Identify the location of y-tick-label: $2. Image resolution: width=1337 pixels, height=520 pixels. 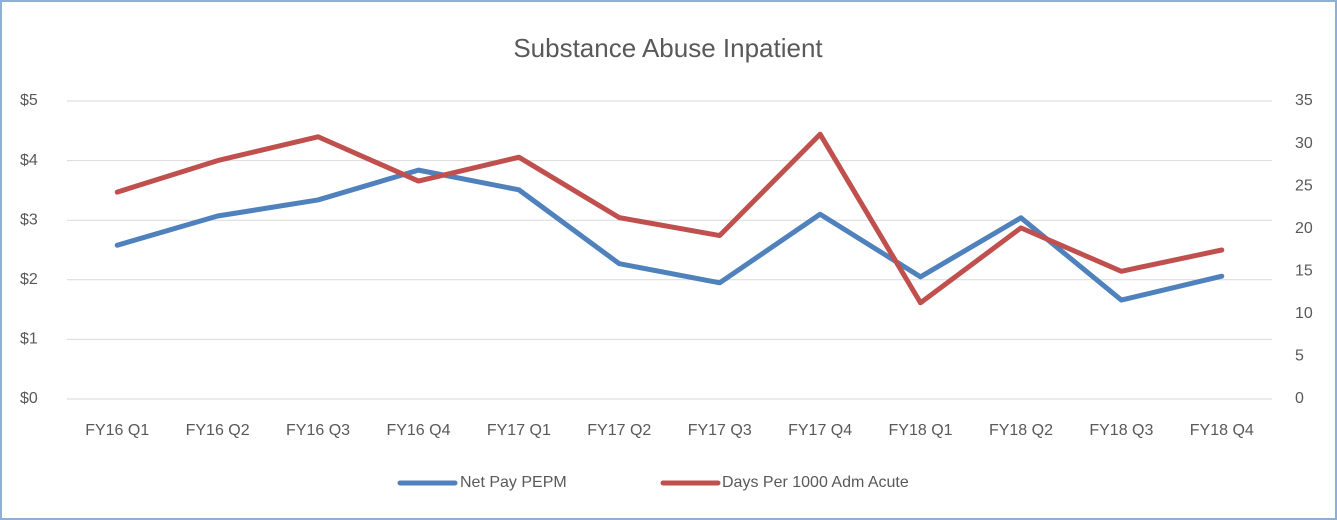
(29, 279).